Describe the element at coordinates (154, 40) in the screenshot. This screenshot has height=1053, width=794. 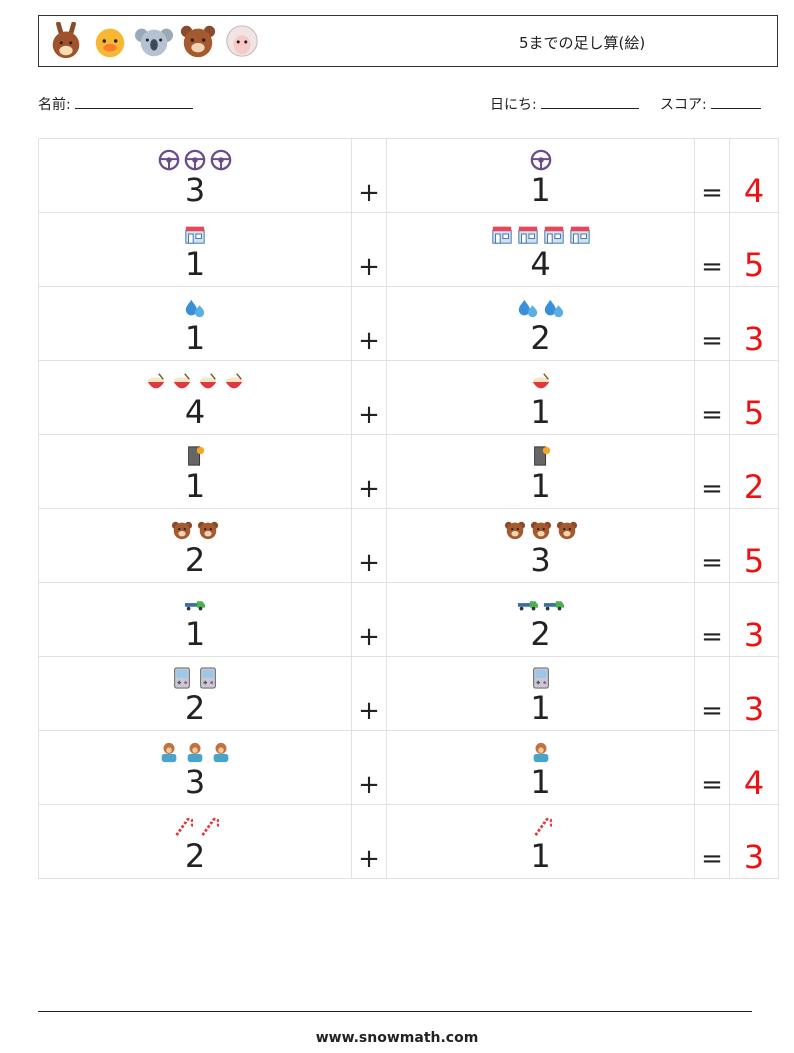
I see `animal-strip` at that location.